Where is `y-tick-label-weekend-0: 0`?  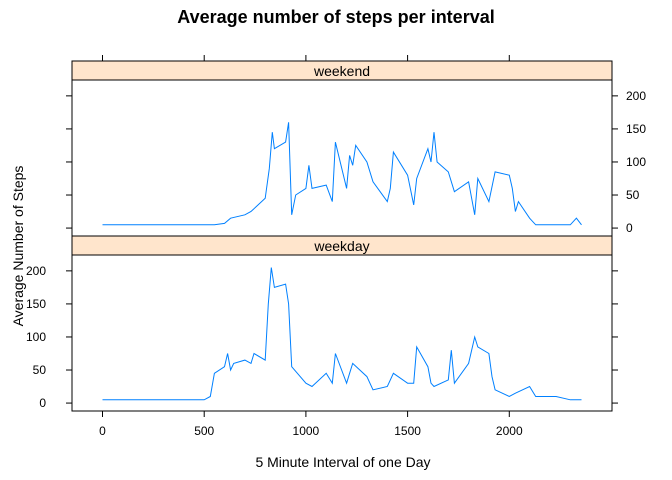 y-tick-label-weekend-0: 0 is located at coordinates (629, 228).